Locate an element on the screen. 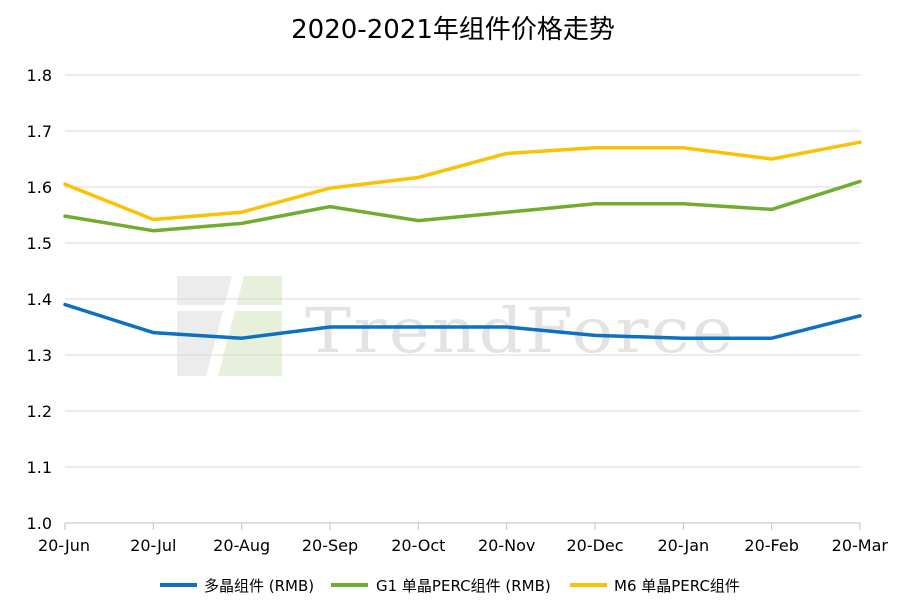  legend: 多晶组件 (RMB) G1 单晶PERC组件 (RMB) M6 单晶PERC组件 is located at coordinates (450, 586).